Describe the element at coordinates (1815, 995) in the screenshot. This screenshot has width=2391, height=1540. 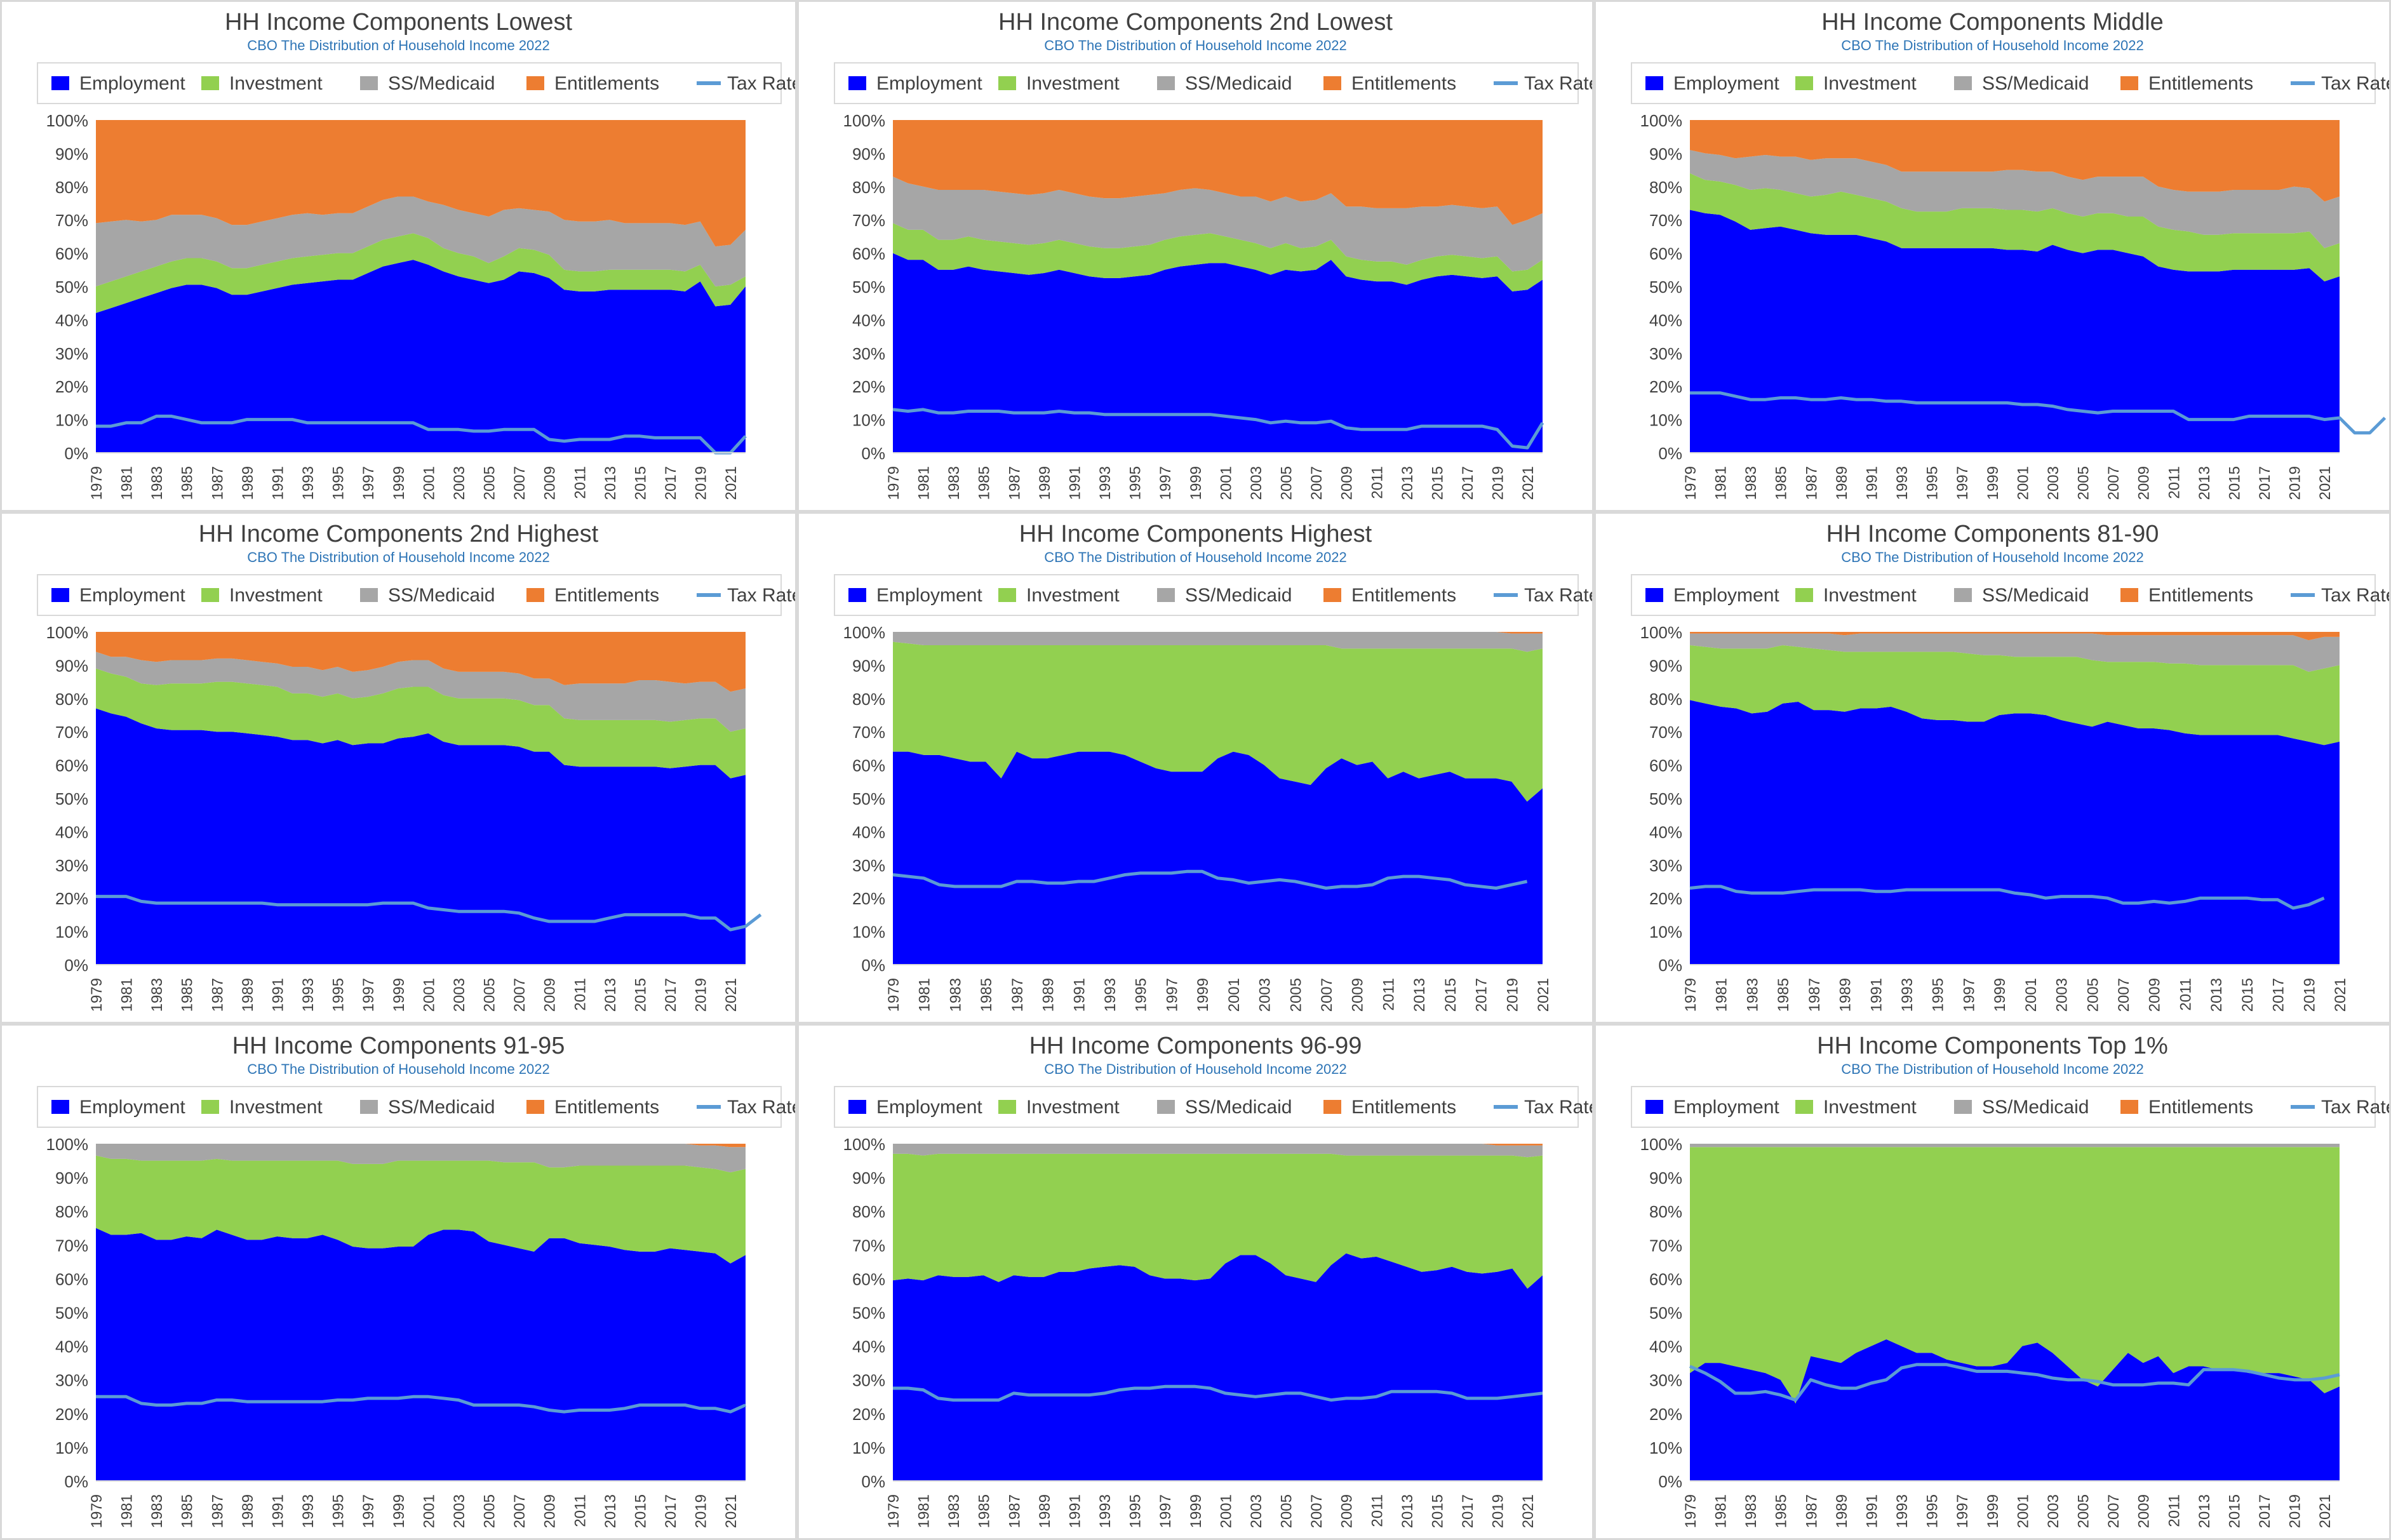
I see `x-tick-label: 1987` at that location.